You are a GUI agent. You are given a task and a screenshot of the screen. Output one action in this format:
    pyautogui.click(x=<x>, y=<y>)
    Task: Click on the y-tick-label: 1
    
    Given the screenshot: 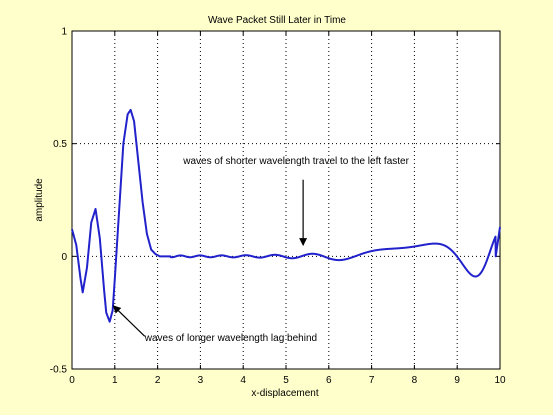 What is the action you would take?
    pyautogui.click(x=64, y=32)
    